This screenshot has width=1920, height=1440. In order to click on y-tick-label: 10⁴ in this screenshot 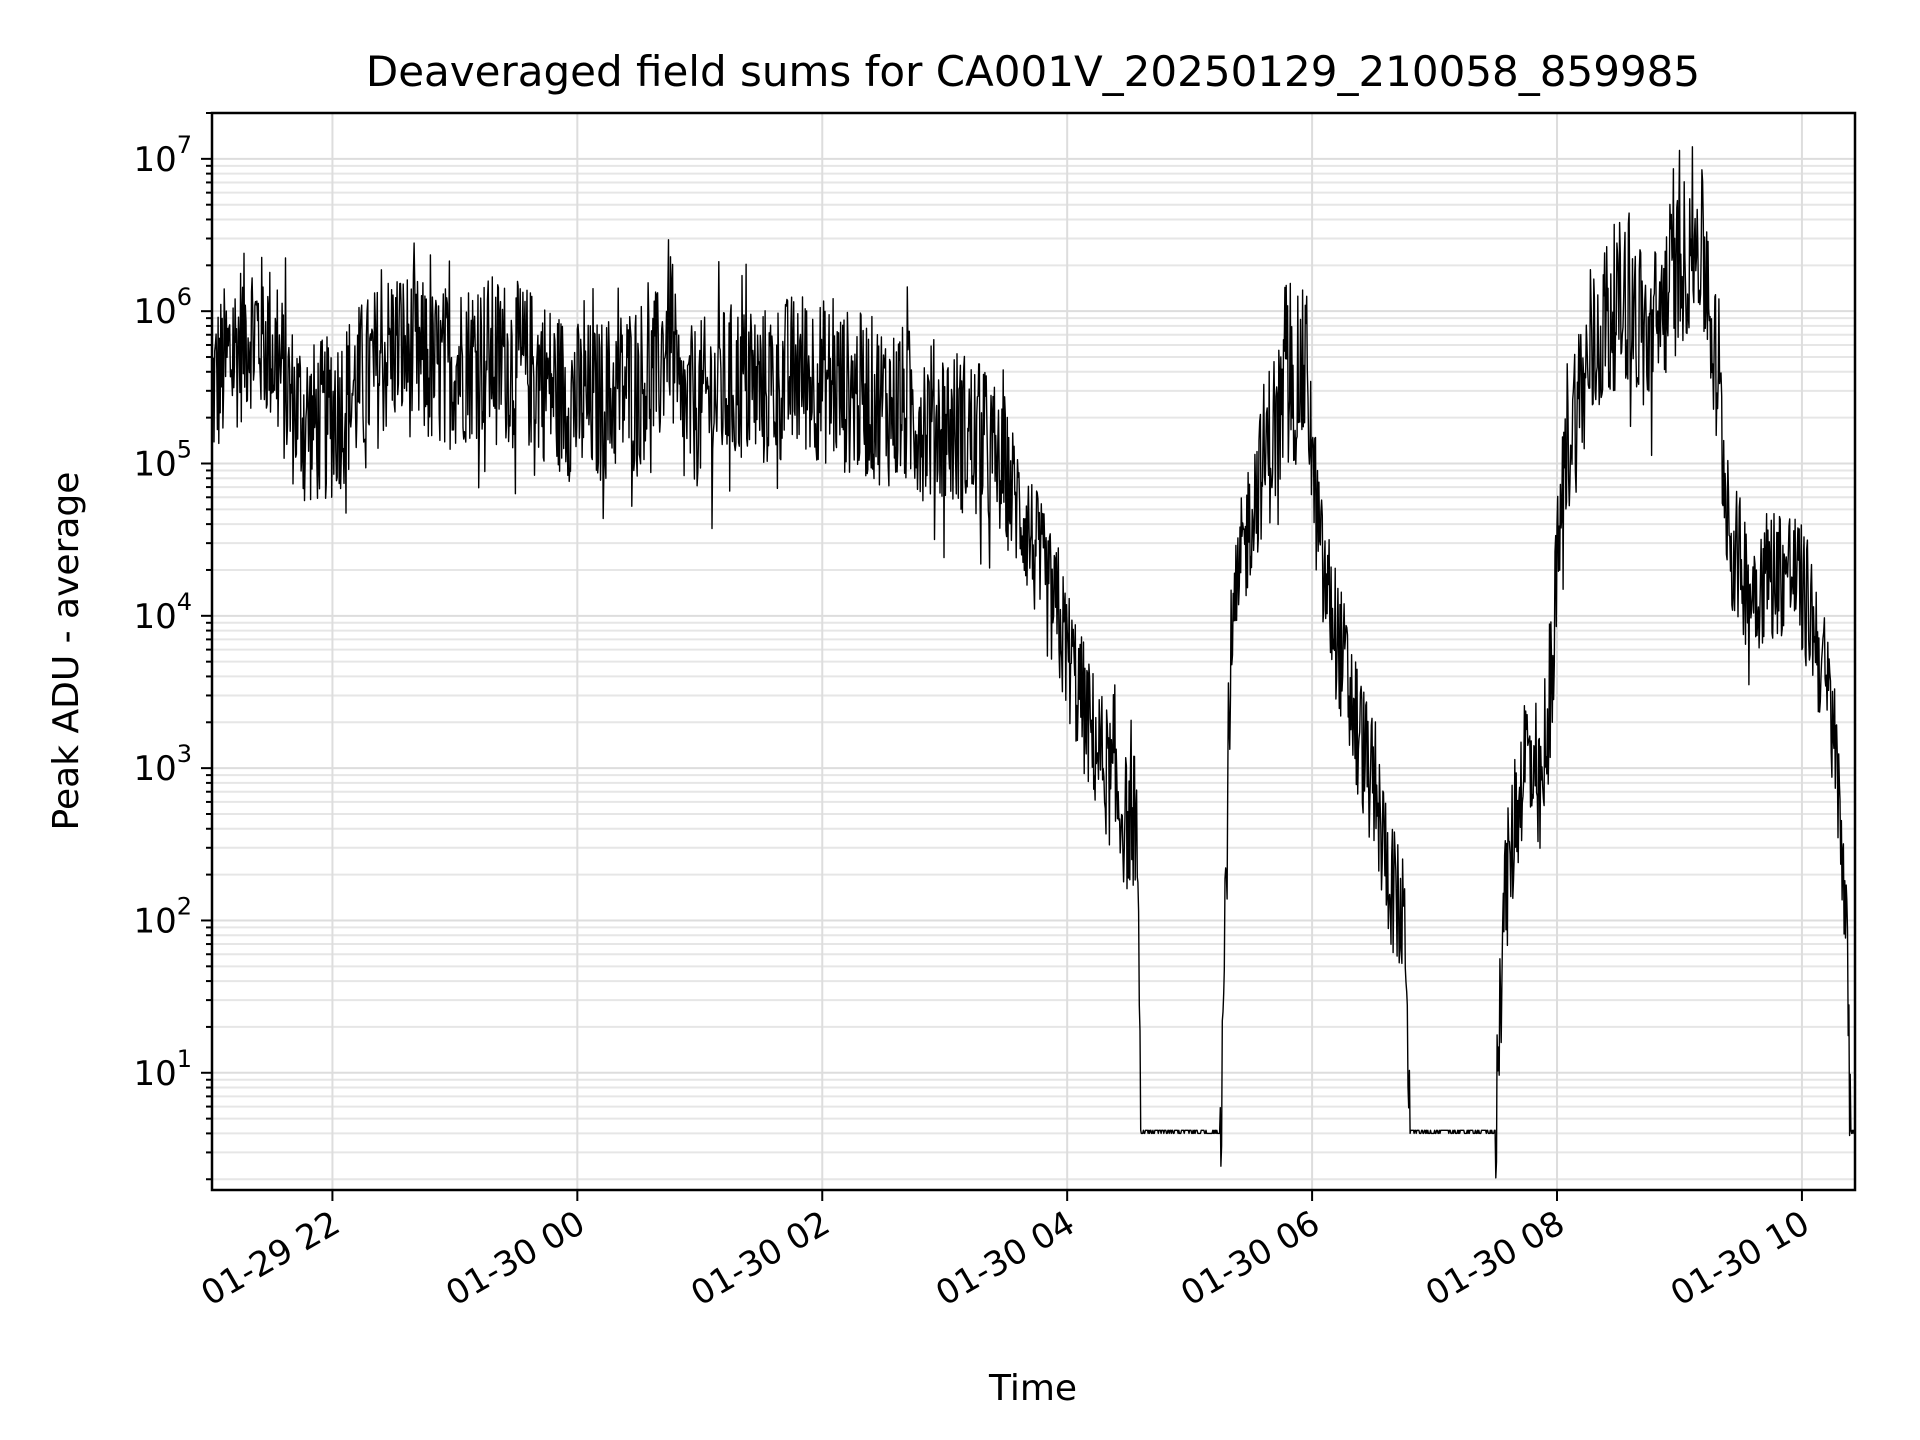, I will do `click(162, 612)`.